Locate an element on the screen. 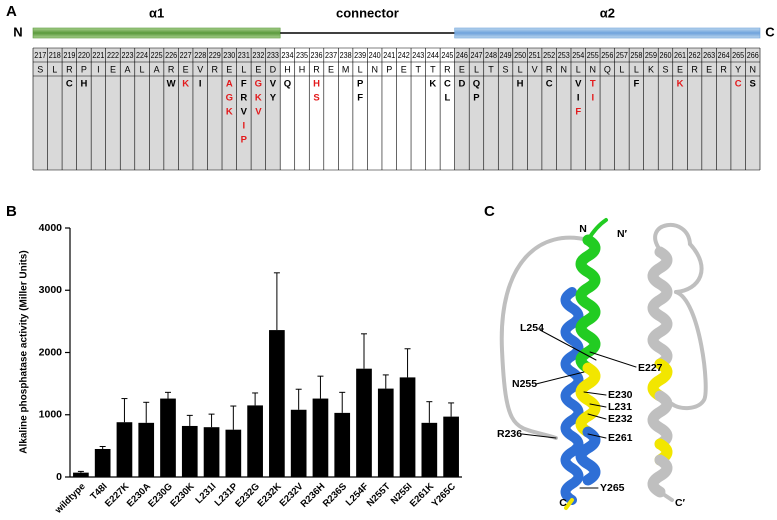  x-tick-label: R236S is located at coordinates (335, 495).